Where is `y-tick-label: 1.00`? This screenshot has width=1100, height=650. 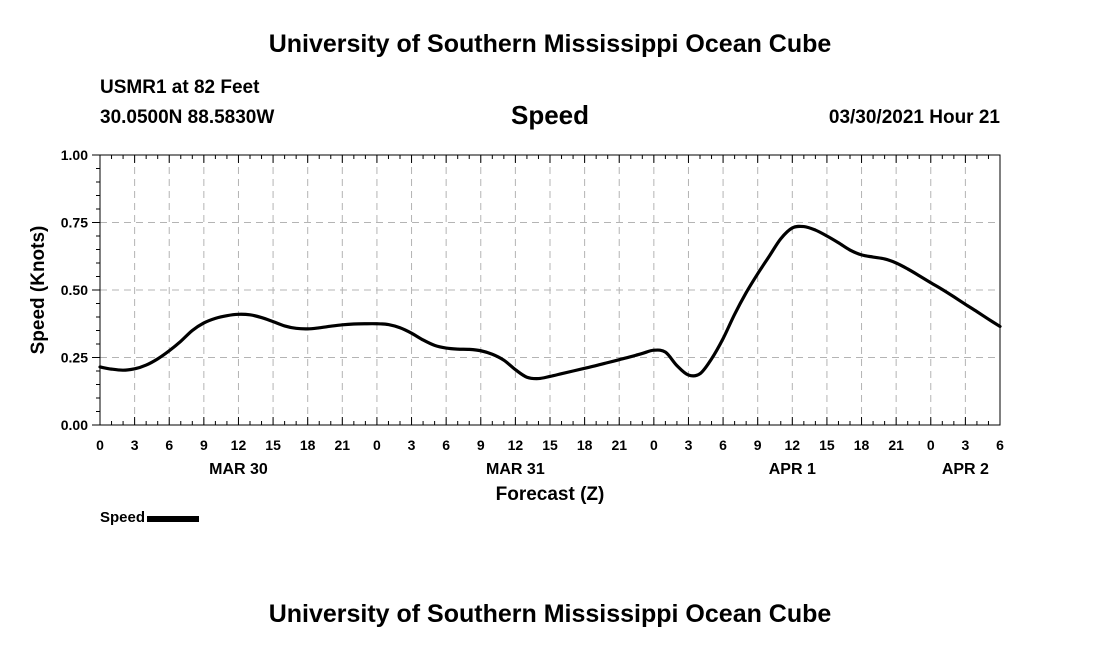
y-tick-label: 1.00 is located at coordinates (74, 155).